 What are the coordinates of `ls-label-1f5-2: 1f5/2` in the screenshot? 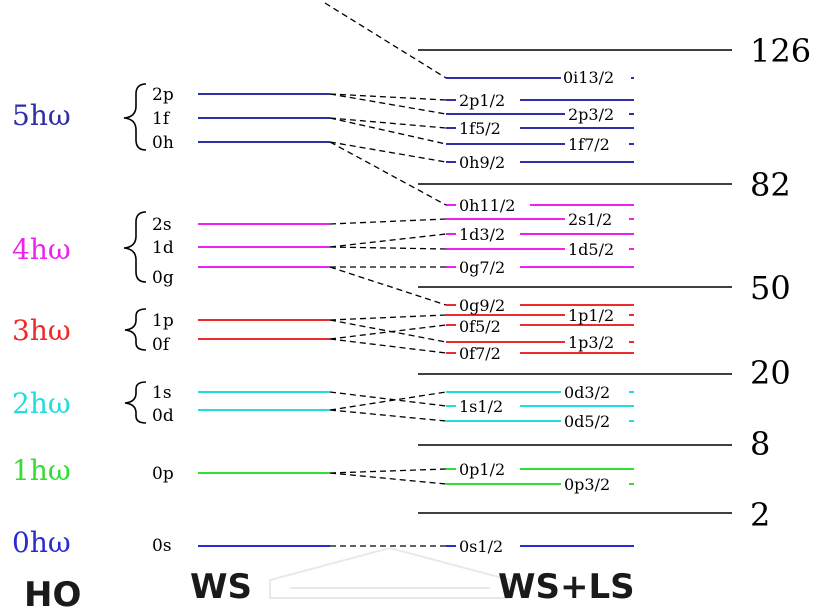 It's located at (480, 128).